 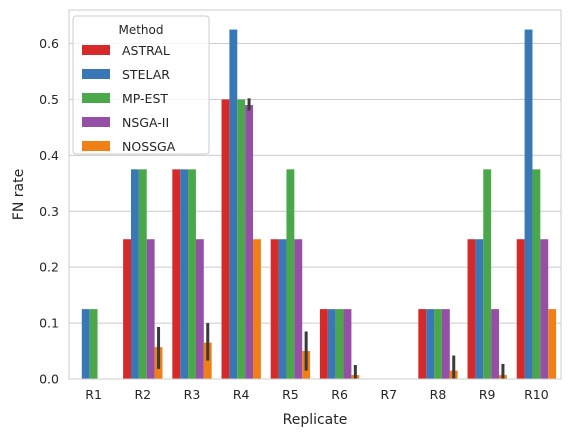 What do you see at coordinates (150, 309) in the screenshot?
I see `bar-nsga-ii-r2` at bounding box center [150, 309].